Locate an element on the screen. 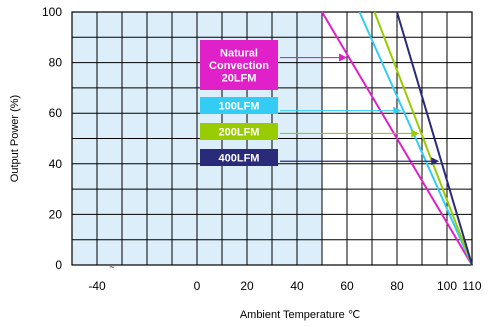 The image size is (491, 327). legend-label: 400LFM is located at coordinates (239, 159).